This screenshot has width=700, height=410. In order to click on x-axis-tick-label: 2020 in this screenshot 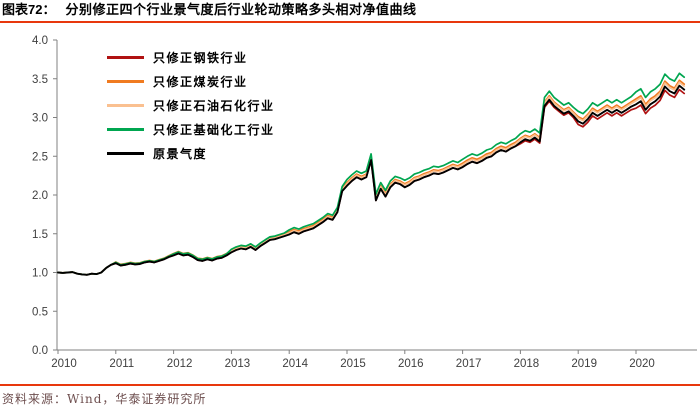, I will do `click(642, 364)`.